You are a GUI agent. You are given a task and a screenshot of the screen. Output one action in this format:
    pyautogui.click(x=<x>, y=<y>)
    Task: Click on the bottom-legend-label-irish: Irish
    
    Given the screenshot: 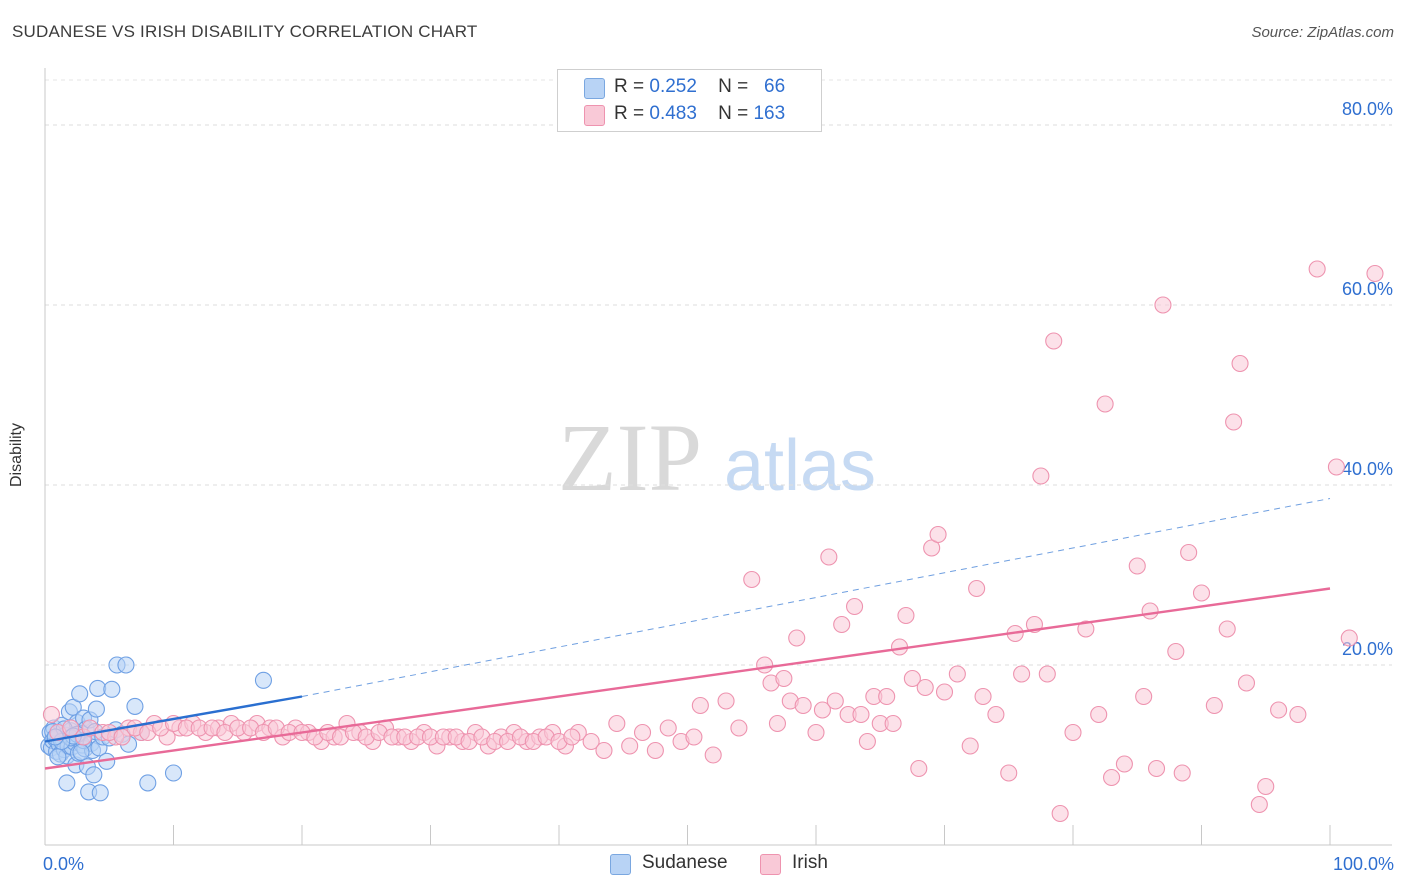 What is the action you would take?
    pyautogui.click(x=810, y=862)
    